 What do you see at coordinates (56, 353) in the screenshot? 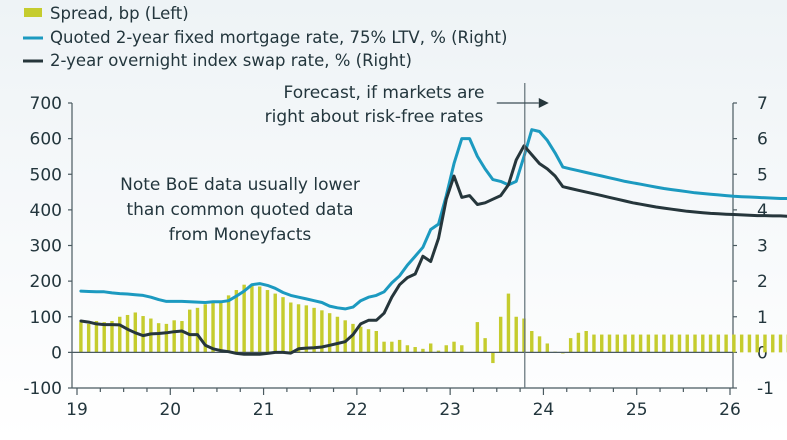
I see `left-axis-tick-label: 0` at bounding box center [56, 353].